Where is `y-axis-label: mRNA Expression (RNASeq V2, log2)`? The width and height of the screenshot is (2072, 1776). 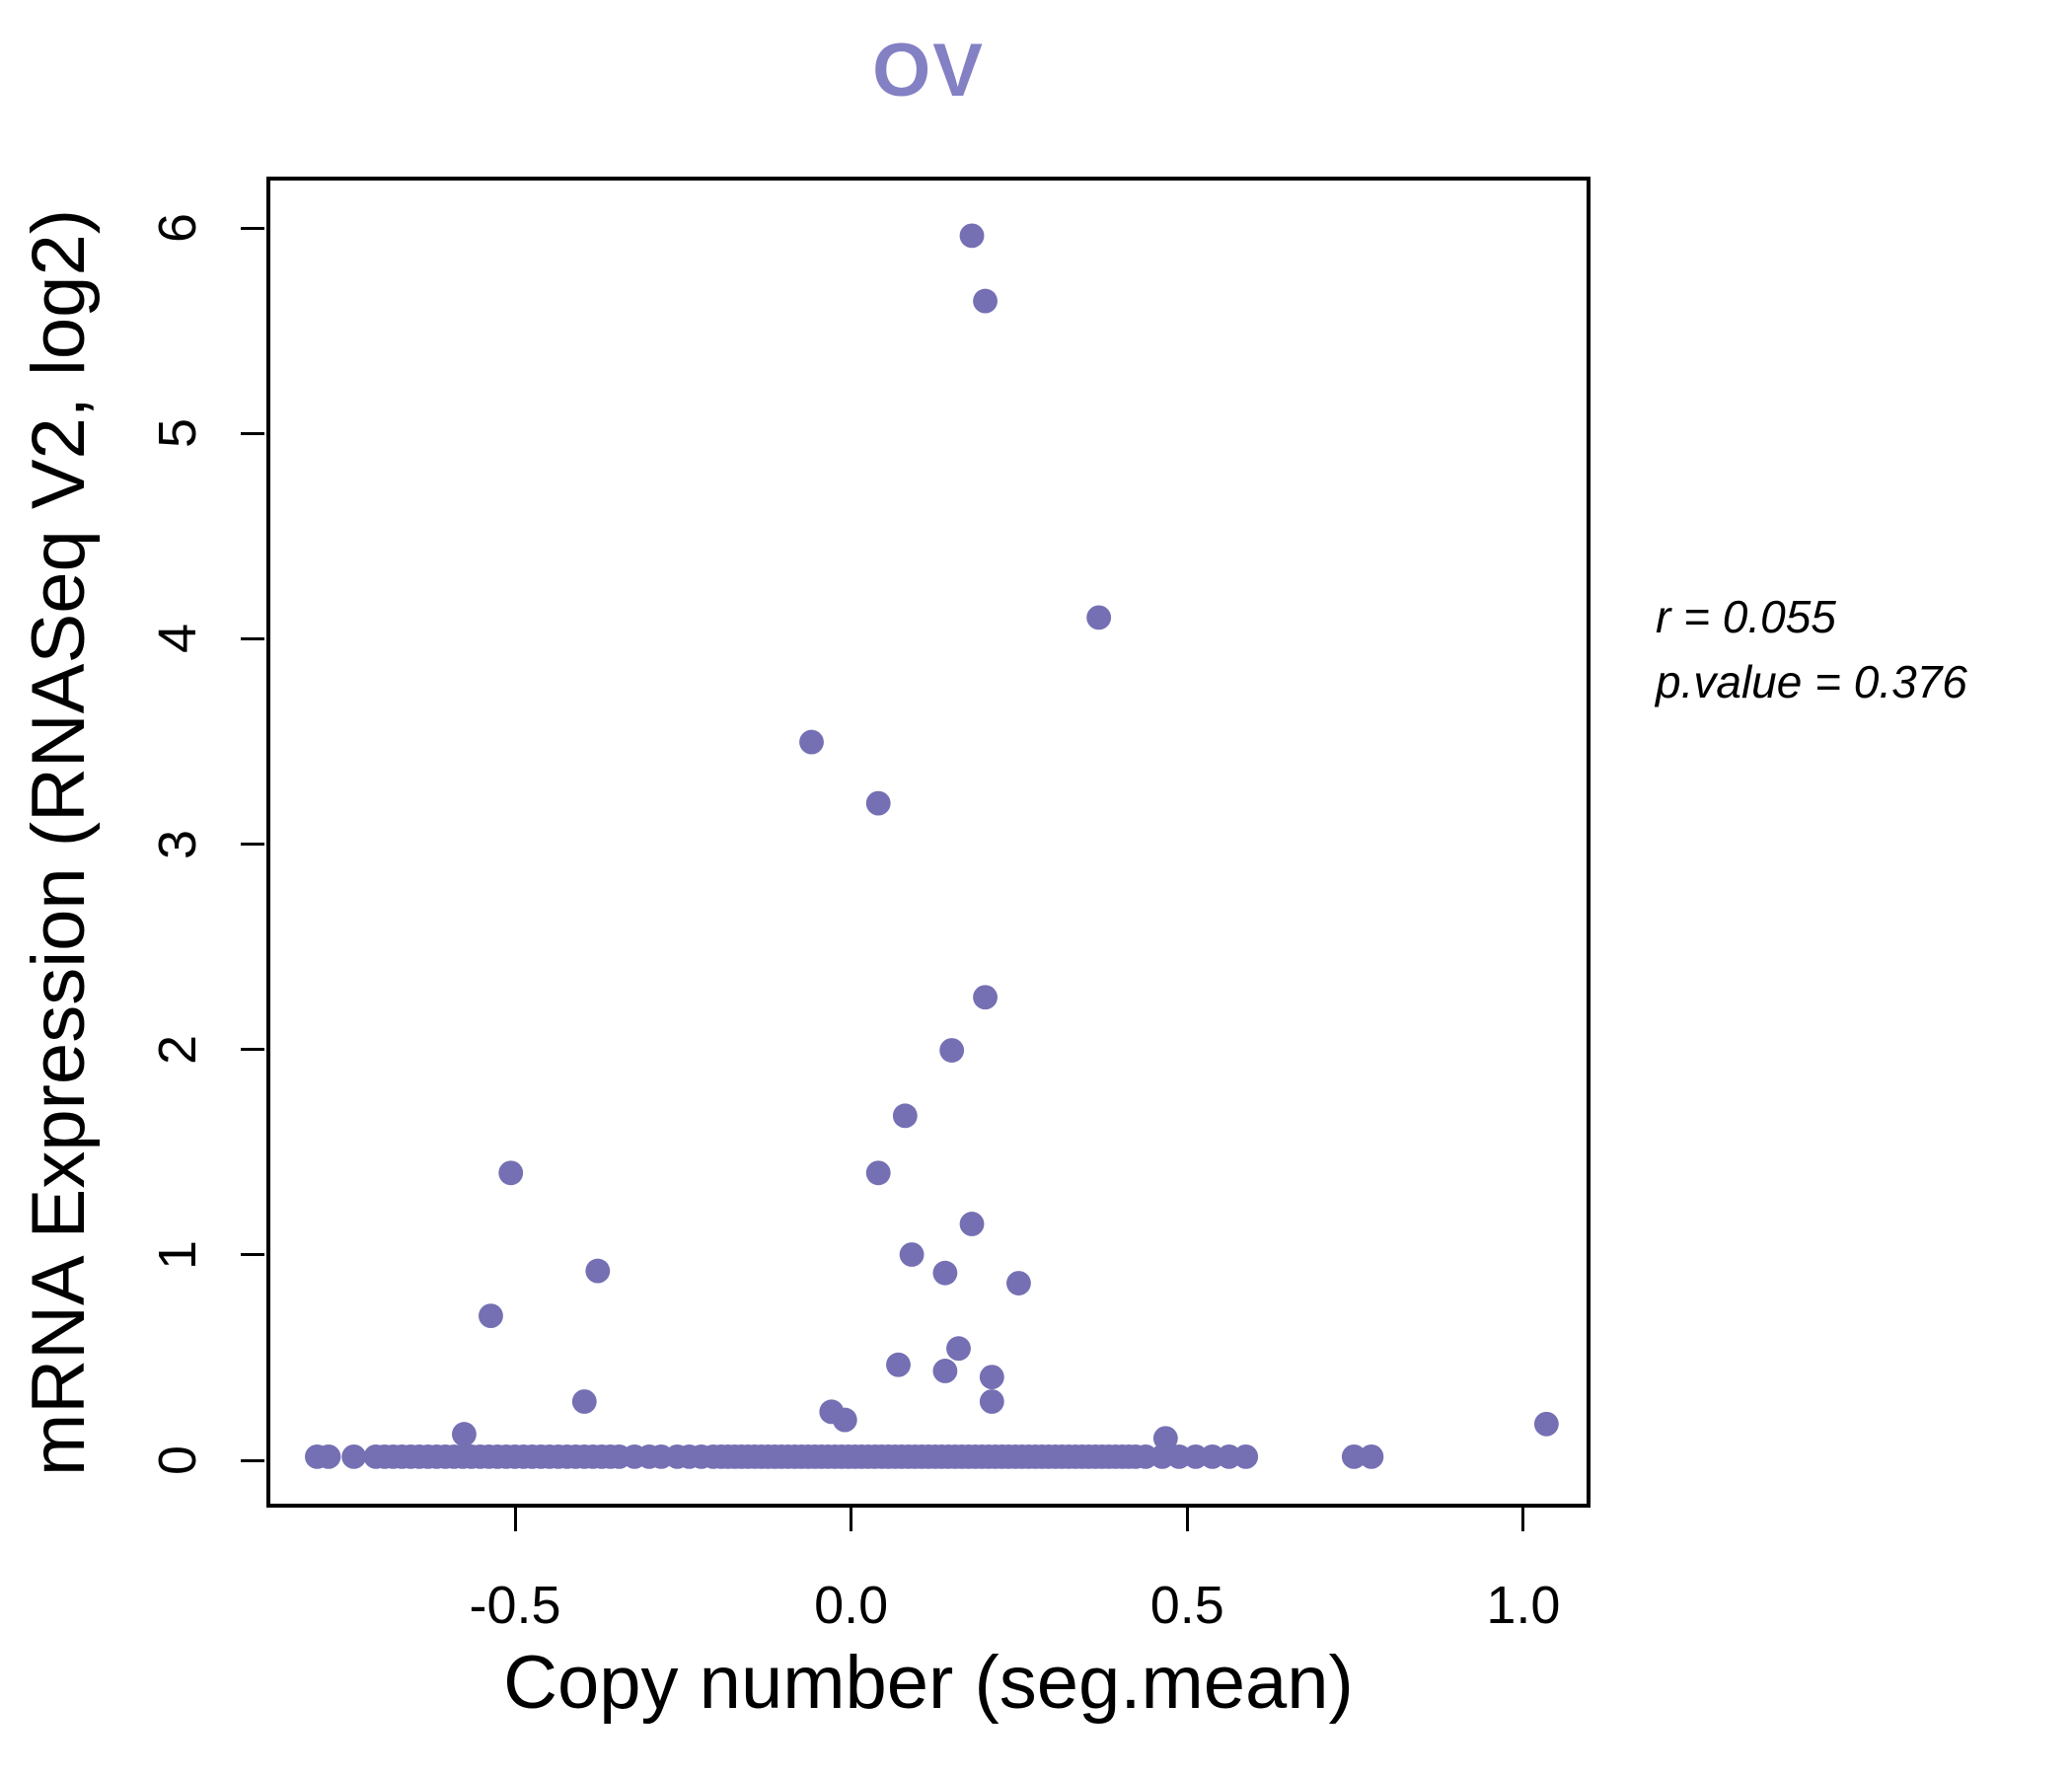
y-axis-label: mRNA Expression (RNASeq V2, log2) is located at coordinates (59, 843).